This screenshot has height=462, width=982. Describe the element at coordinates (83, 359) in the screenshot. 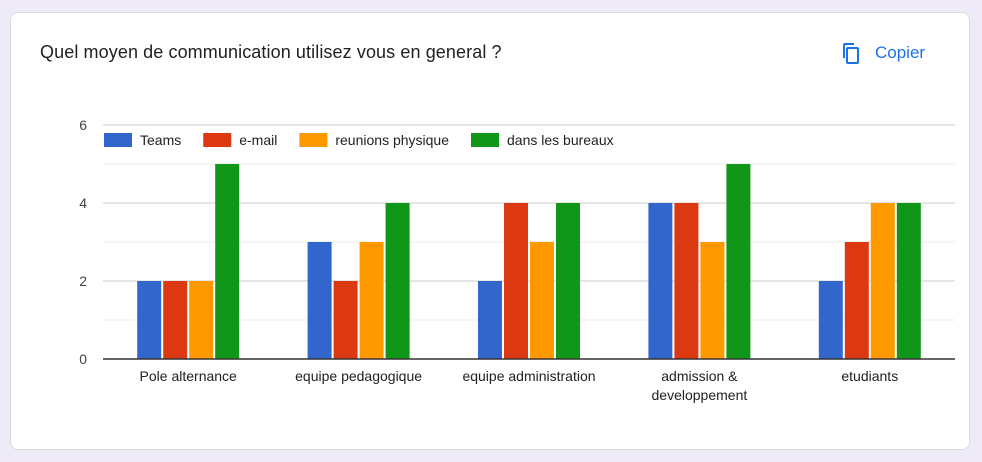

I see `y-tick-label: 0` at that location.